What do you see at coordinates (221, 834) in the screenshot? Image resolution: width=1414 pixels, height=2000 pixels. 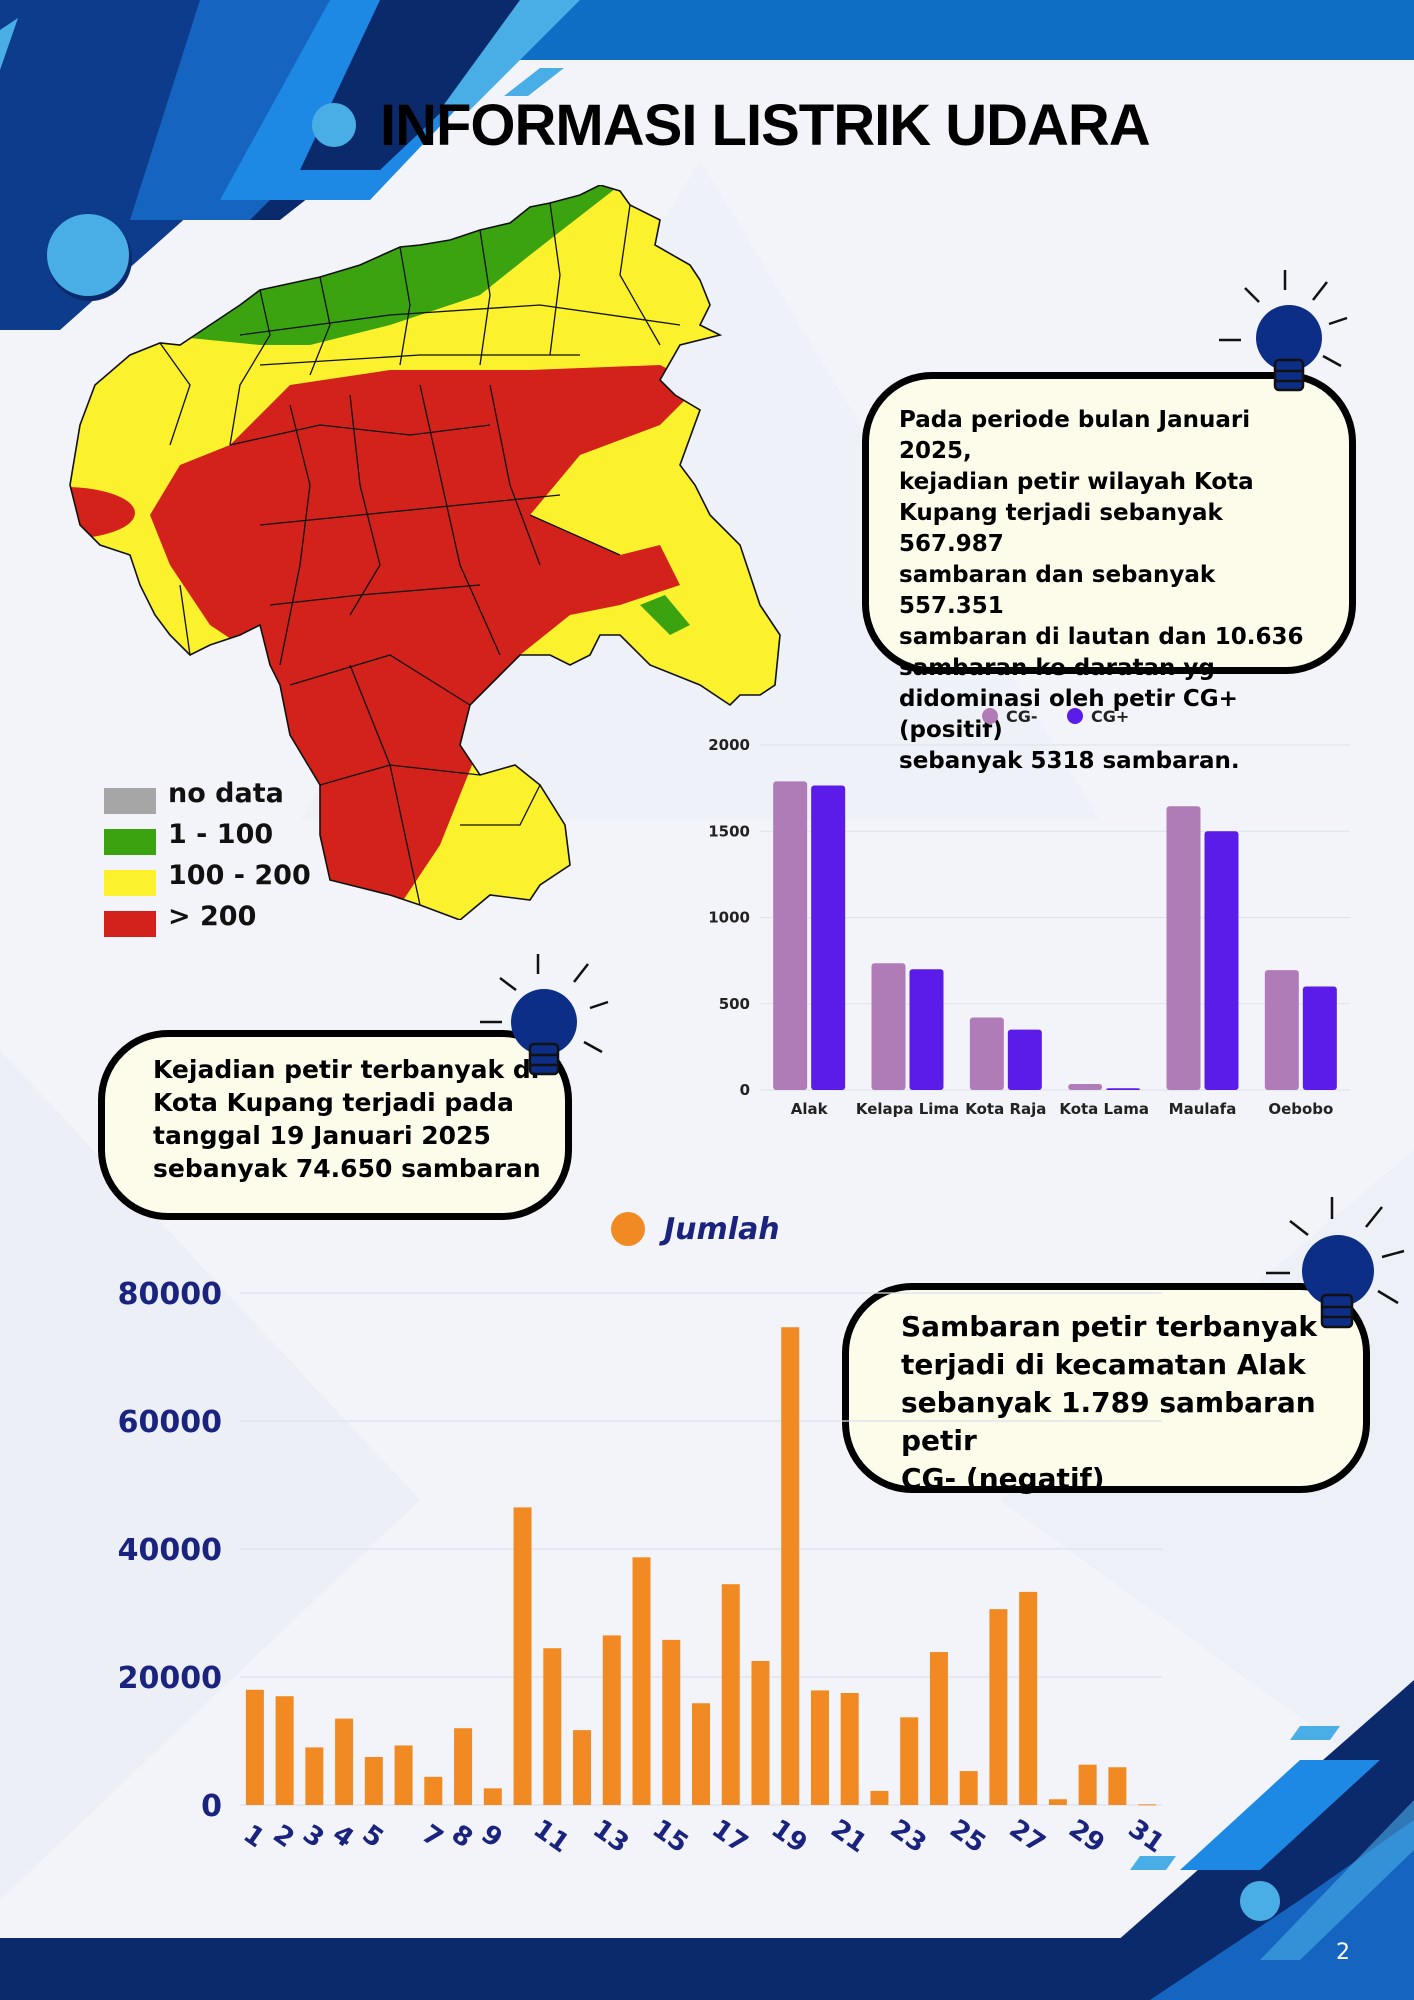 I see `legend-label-1-100: 1 - 100` at bounding box center [221, 834].